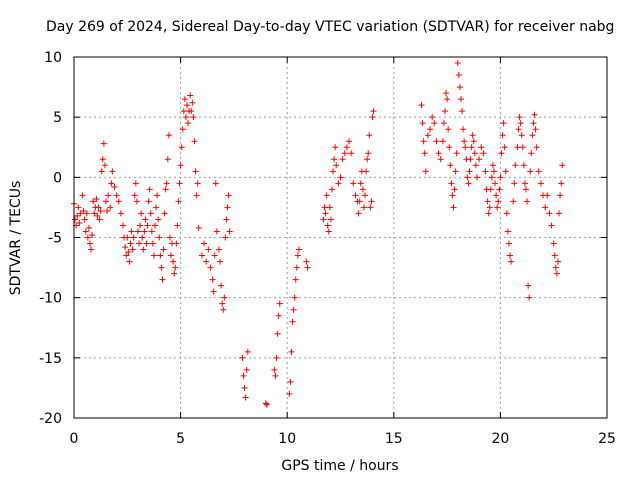 Image resolution: width=640 pixels, height=480 pixels. I want to click on x-tick-label: 0, so click(74, 439).